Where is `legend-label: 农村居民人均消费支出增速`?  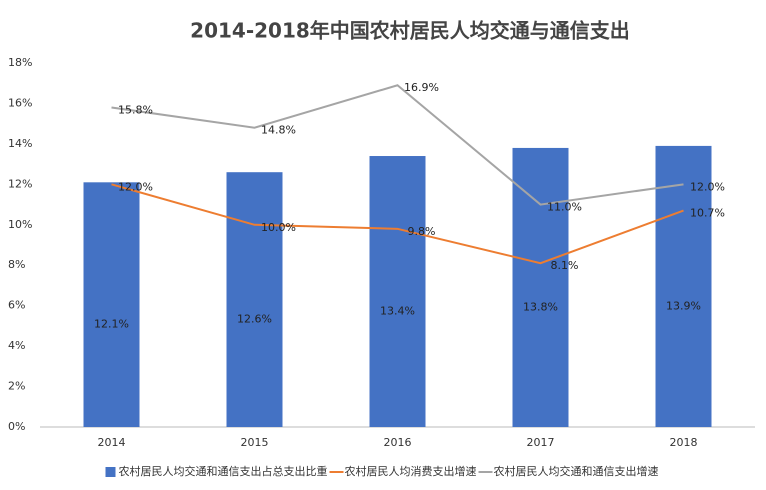
legend-label: 农村居民人均消费支出增速 is located at coordinates (411, 471).